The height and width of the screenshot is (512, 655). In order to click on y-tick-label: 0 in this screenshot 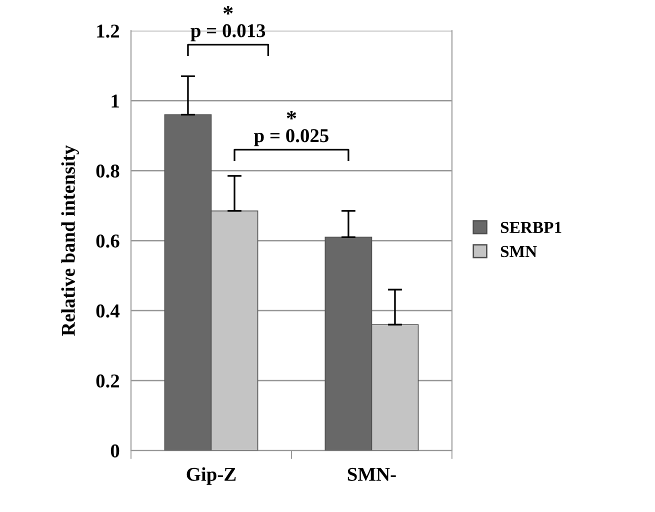, I will do `click(115, 451)`.